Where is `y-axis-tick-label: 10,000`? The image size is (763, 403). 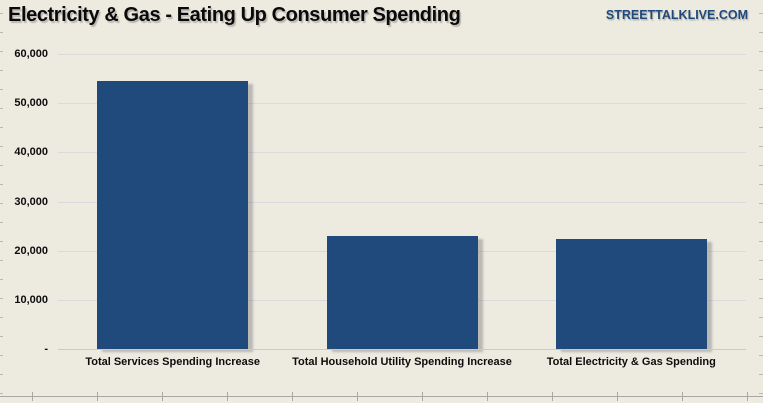
y-axis-tick-label: 10,000 is located at coordinates (31, 299).